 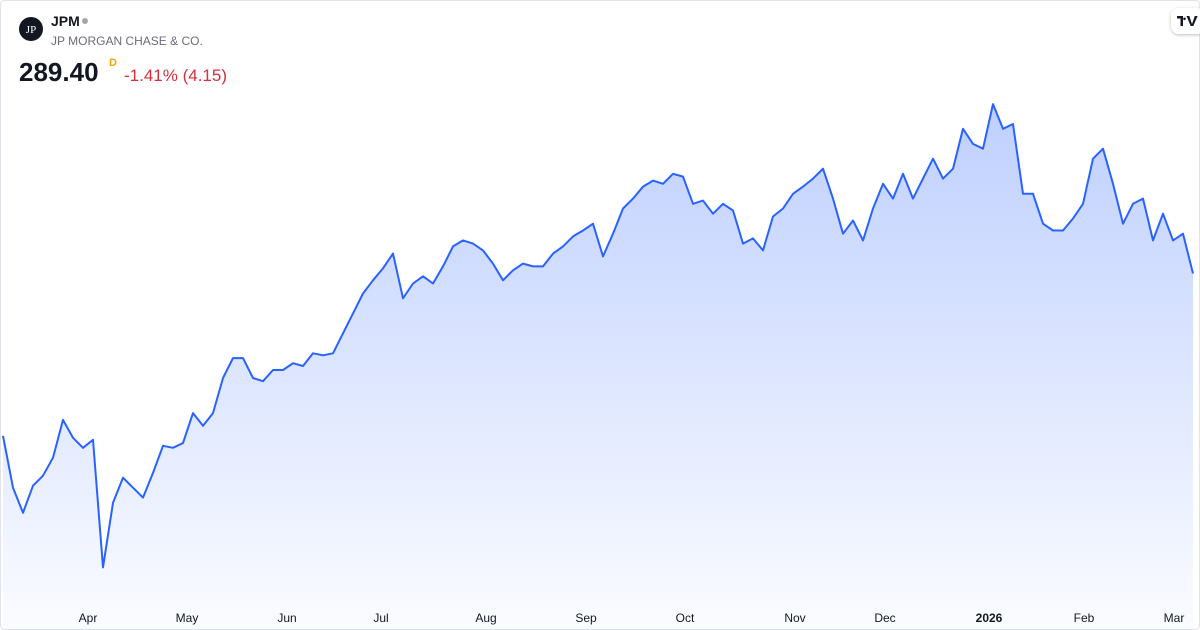 I want to click on x-tick-label: Jul, so click(x=380, y=618).